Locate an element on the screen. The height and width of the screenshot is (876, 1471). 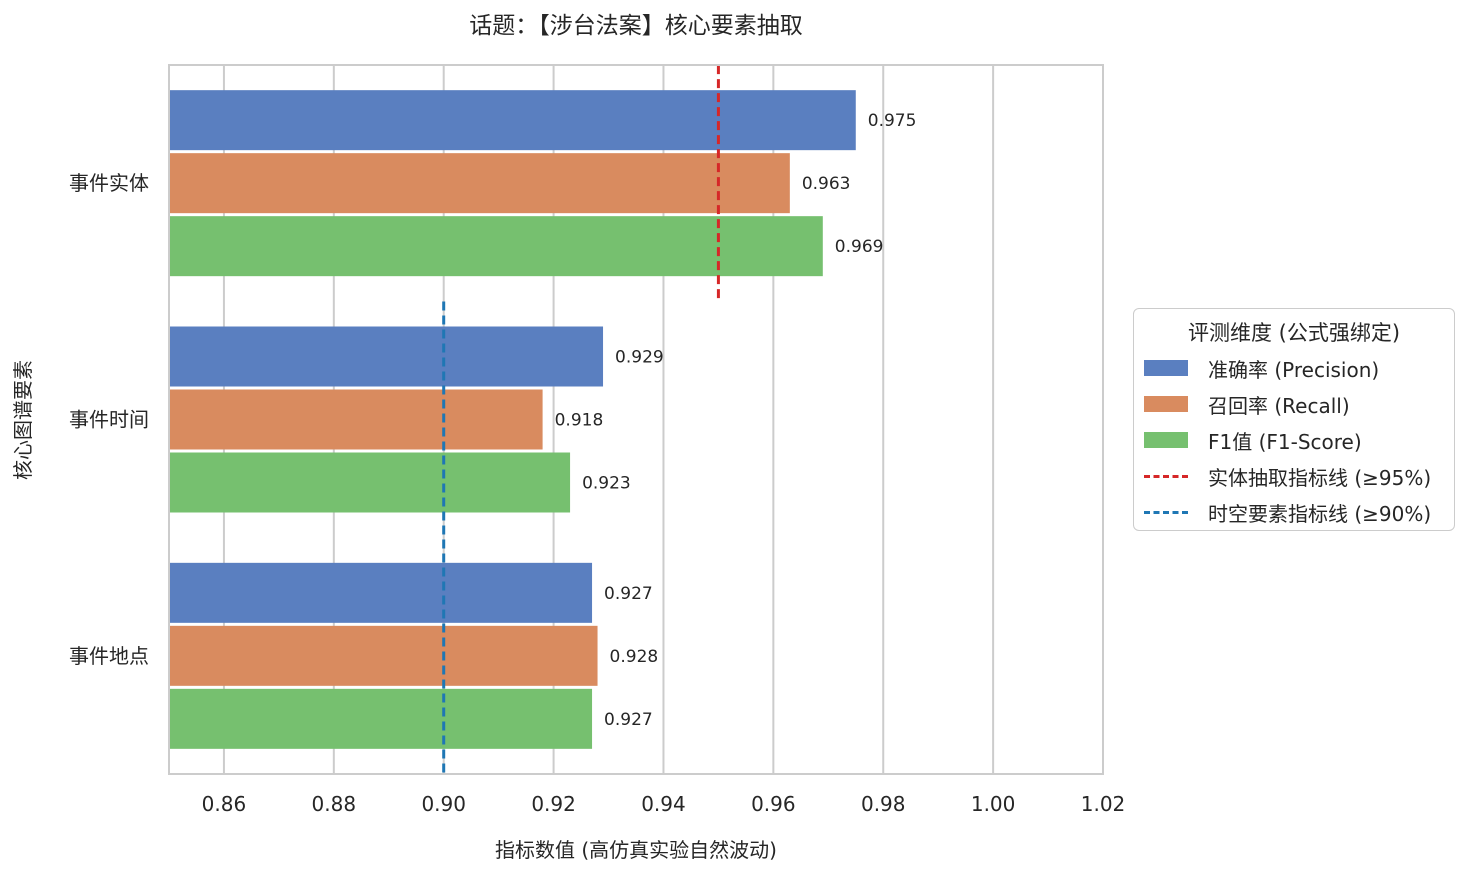
data-label: 0.918 is located at coordinates (579, 421).